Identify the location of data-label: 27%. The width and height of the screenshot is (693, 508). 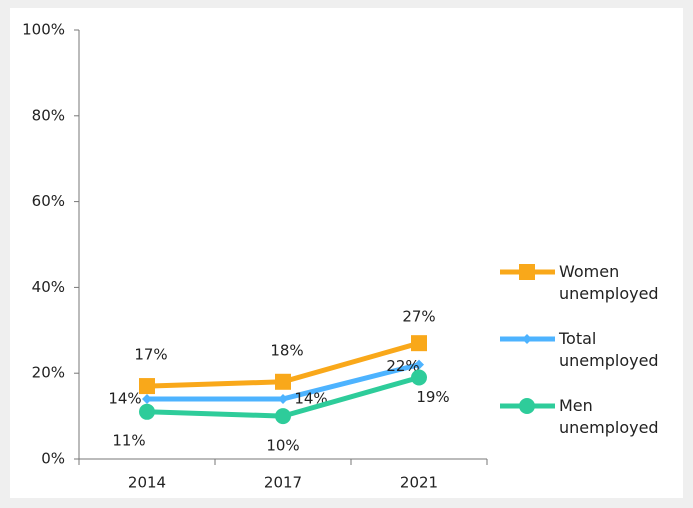
(418, 317).